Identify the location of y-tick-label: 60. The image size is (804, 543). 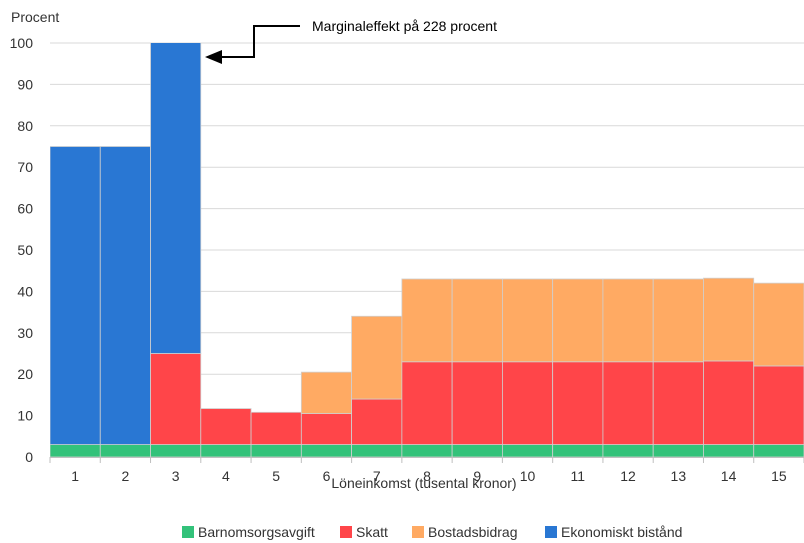
(25, 209).